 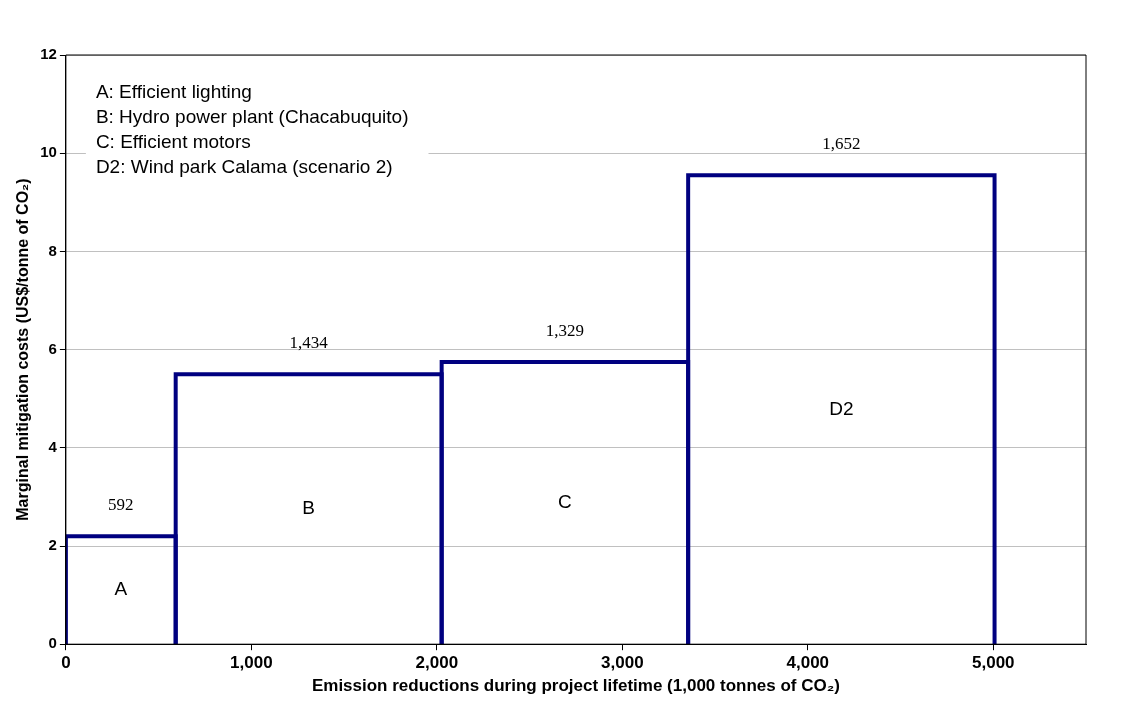 I want to click on x-axis-title: Emission reductions during project lifetime (1,000 tonnes of CO₂), so click(x=575, y=686).